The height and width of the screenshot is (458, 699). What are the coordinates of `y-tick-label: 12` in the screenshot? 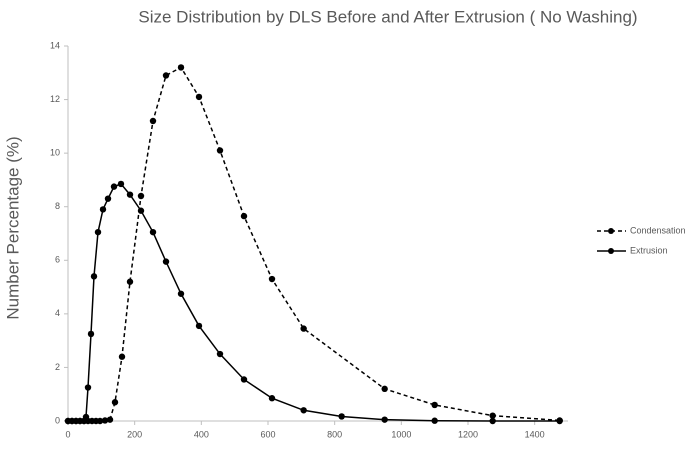 It's located at (55, 99).